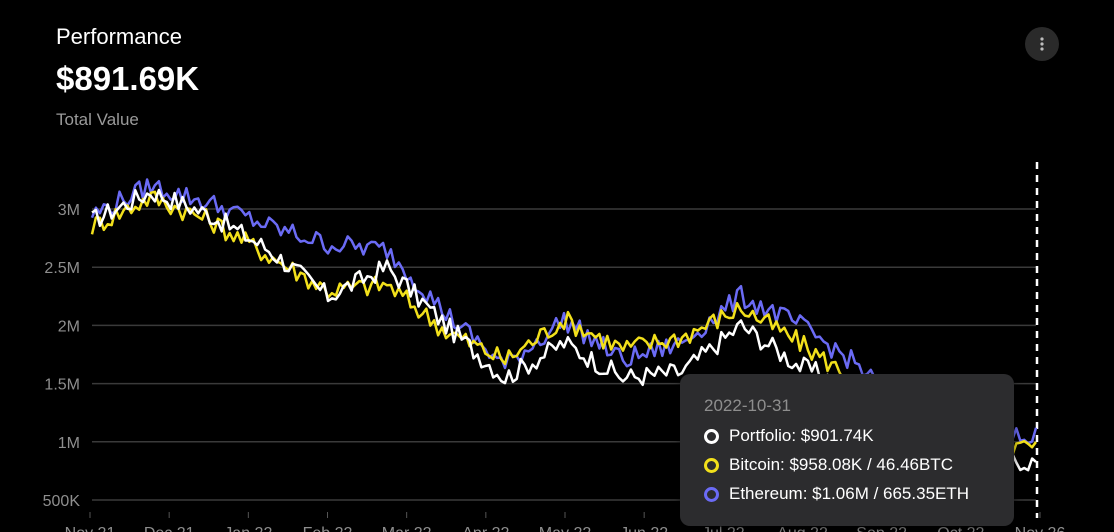 This screenshot has height=532, width=1114. What do you see at coordinates (802, 528) in the screenshot?
I see `x-tick-label: Aug 22` at bounding box center [802, 528].